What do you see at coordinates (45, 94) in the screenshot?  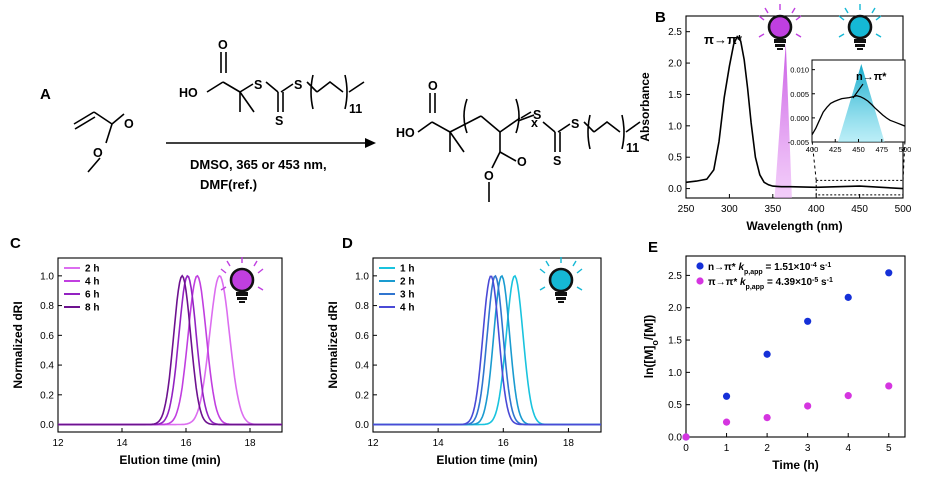 I see `panel-label-a: A` at bounding box center [45, 94].